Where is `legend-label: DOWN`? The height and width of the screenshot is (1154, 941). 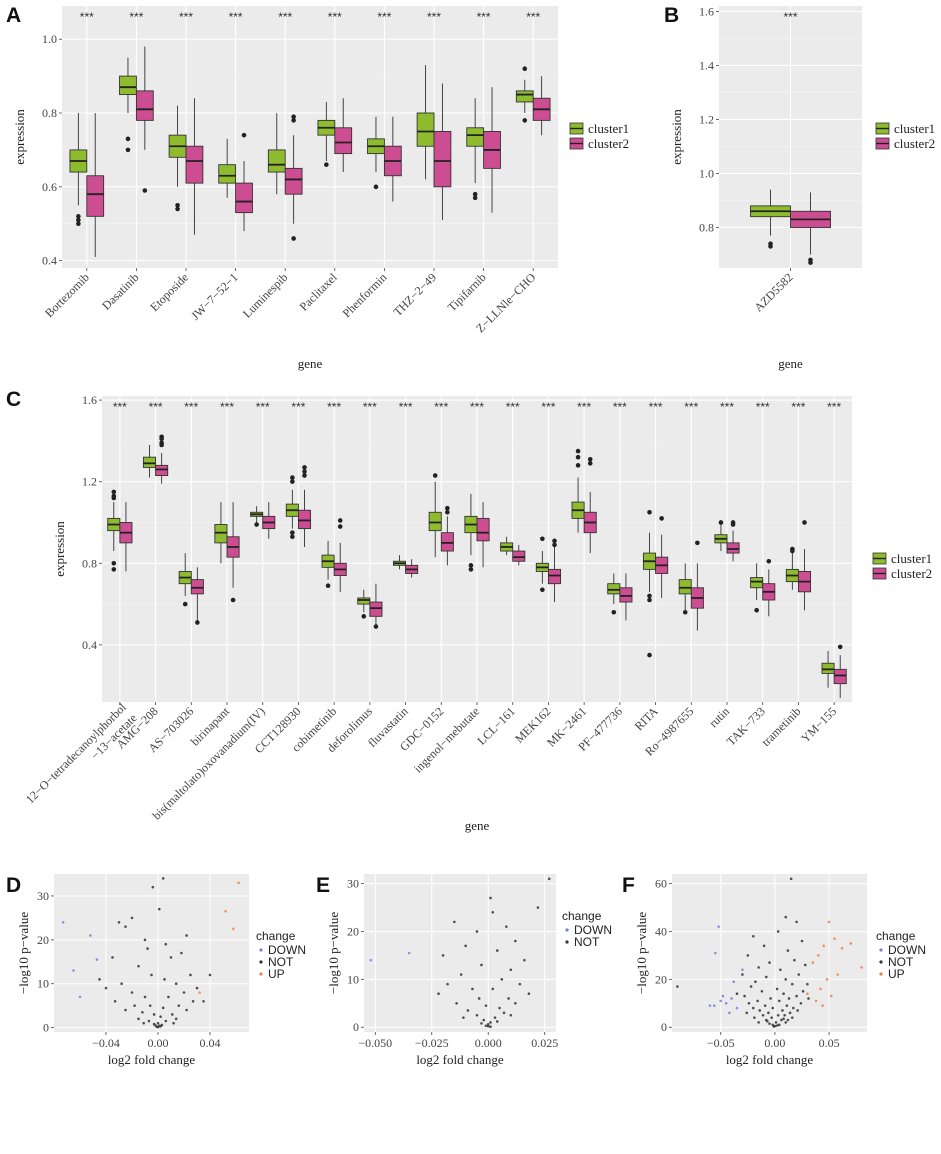
legend-label: DOWN is located at coordinates (907, 950).